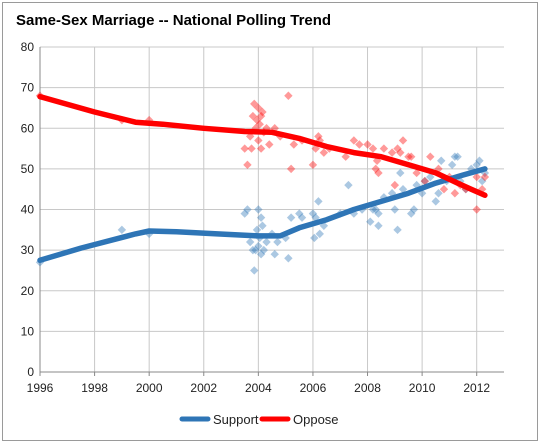 This screenshot has width=560, height=443. What do you see at coordinates (313, 388) in the screenshot?
I see `x-tick-label: 2006` at bounding box center [313, 388].